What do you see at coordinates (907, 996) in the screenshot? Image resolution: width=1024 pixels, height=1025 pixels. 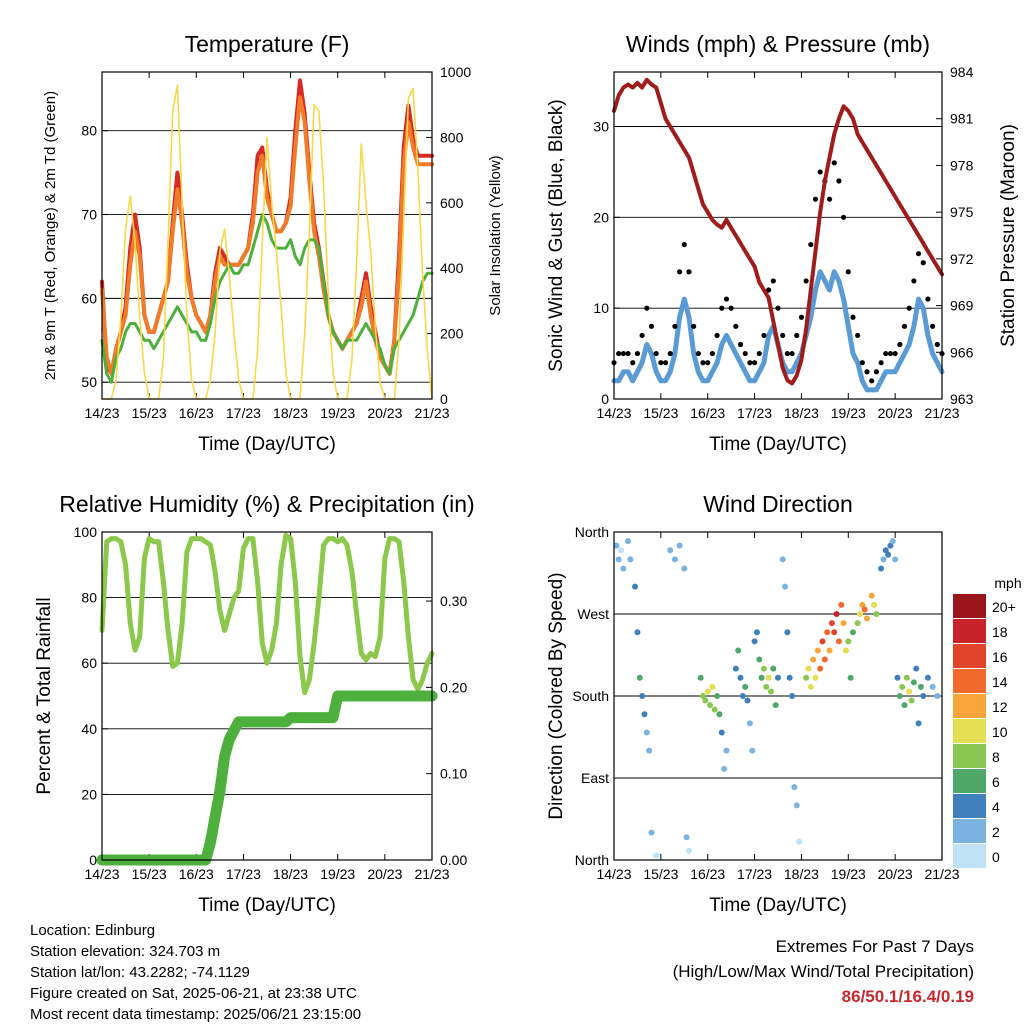 I see `extremes-values: 86/50.1/16.4/0.19` at bounding box center [907, 996].